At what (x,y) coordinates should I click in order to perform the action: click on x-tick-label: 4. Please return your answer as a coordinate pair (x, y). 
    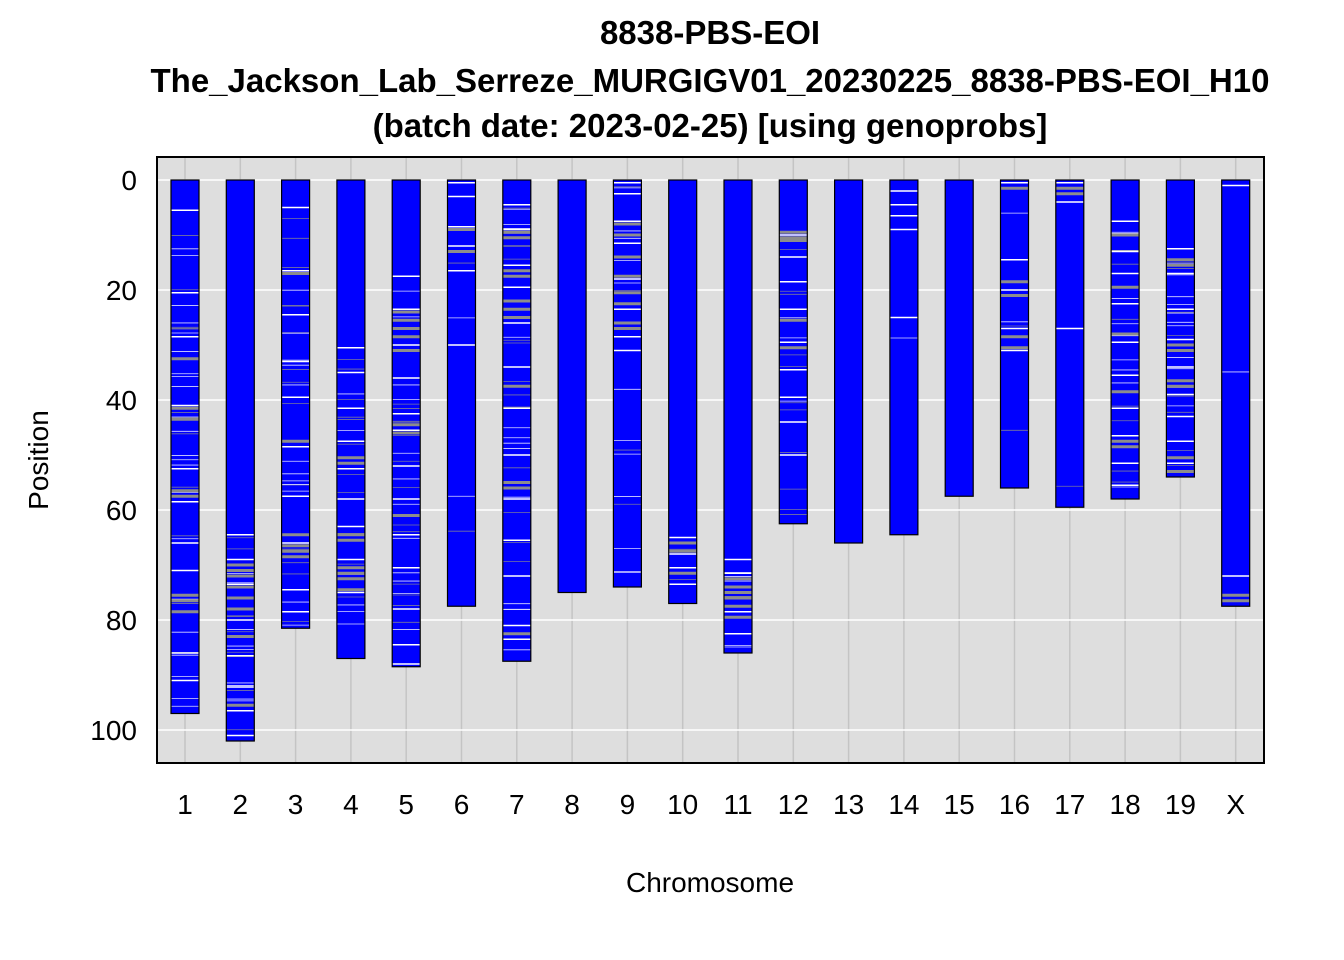
    Looking at the image, I should click on (351, 804).